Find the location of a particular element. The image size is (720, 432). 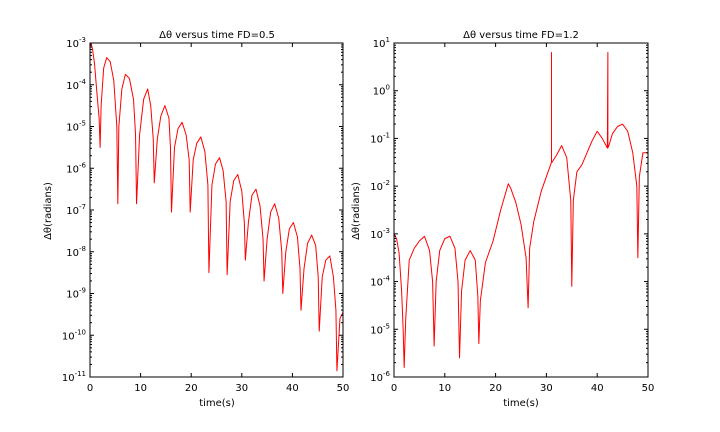

chart-title: Δθ versus time FD=1.2 is located at coordinates (521, 35).